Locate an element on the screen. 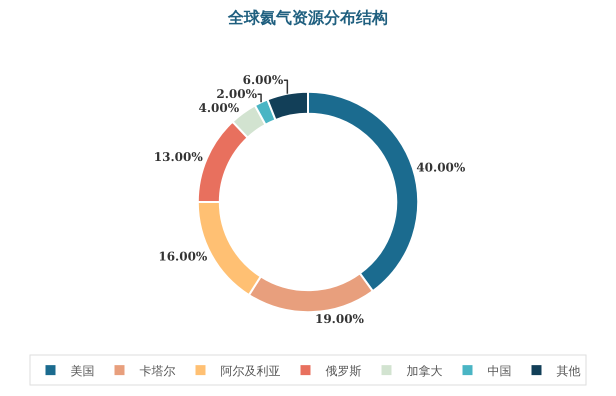 Image resolution: width=616 pixels, height=396 pixels. legend-label: 其他 is located at coordinates (568, 371).